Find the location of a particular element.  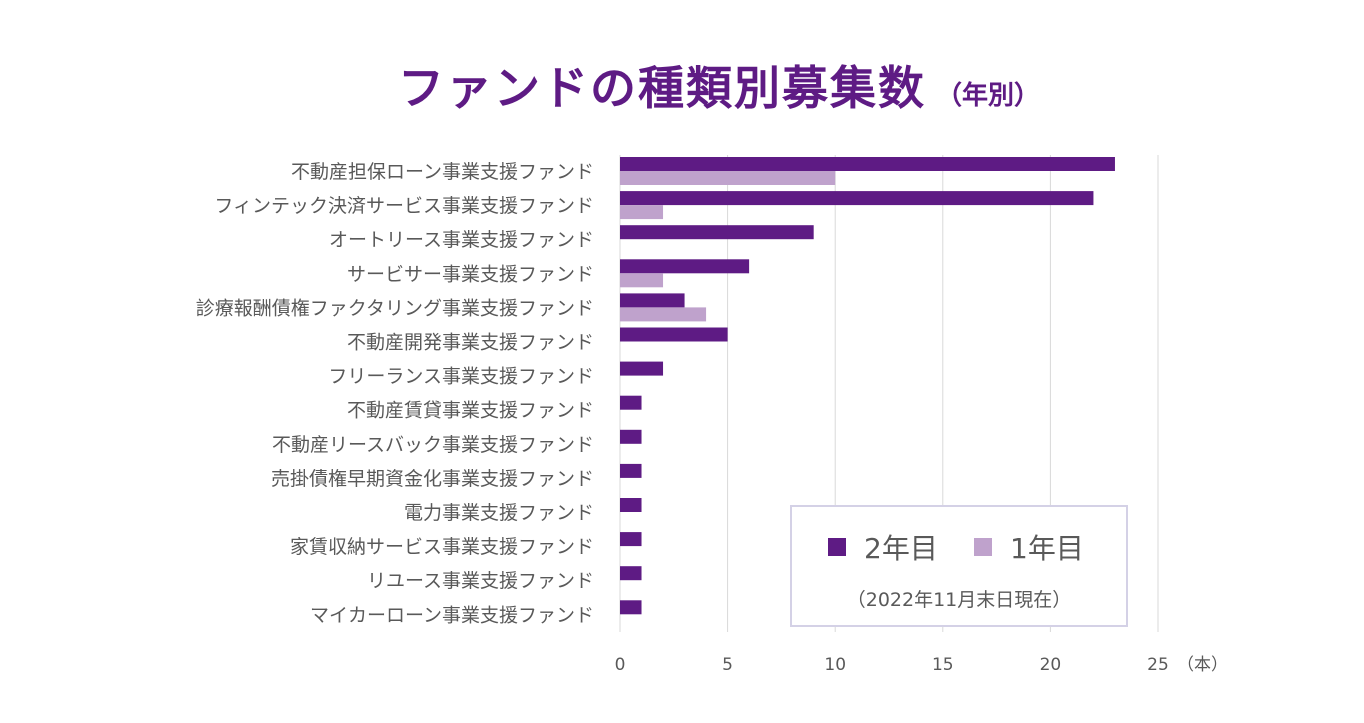

chart-subtitle: （年別） is located at coordinates (988, 96).